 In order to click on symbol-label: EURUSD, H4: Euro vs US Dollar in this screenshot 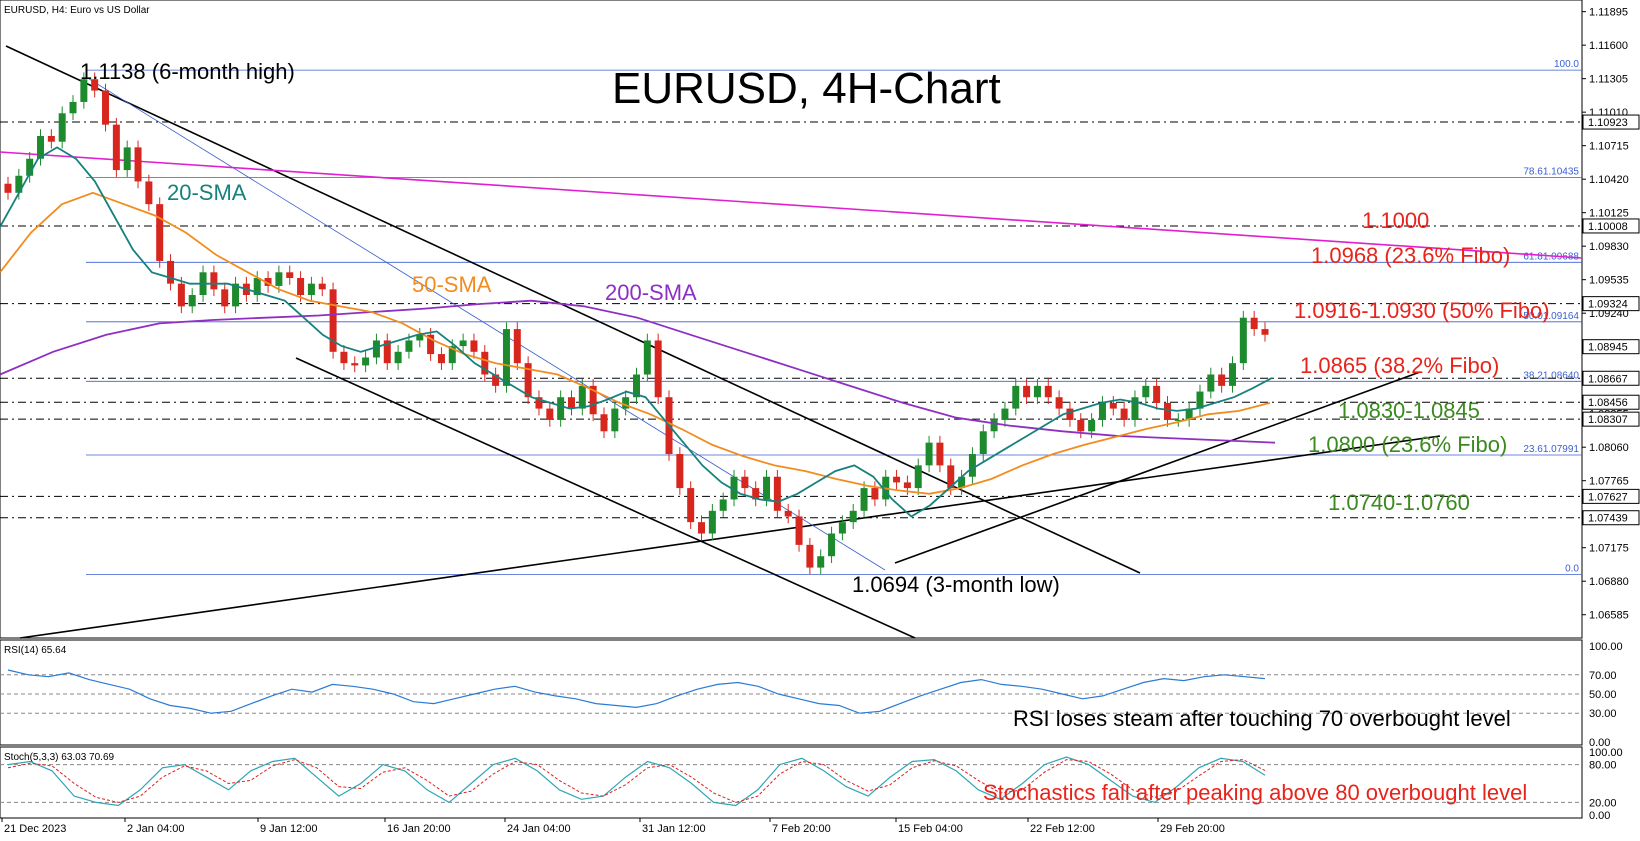, I will do `click(77, 10)`.